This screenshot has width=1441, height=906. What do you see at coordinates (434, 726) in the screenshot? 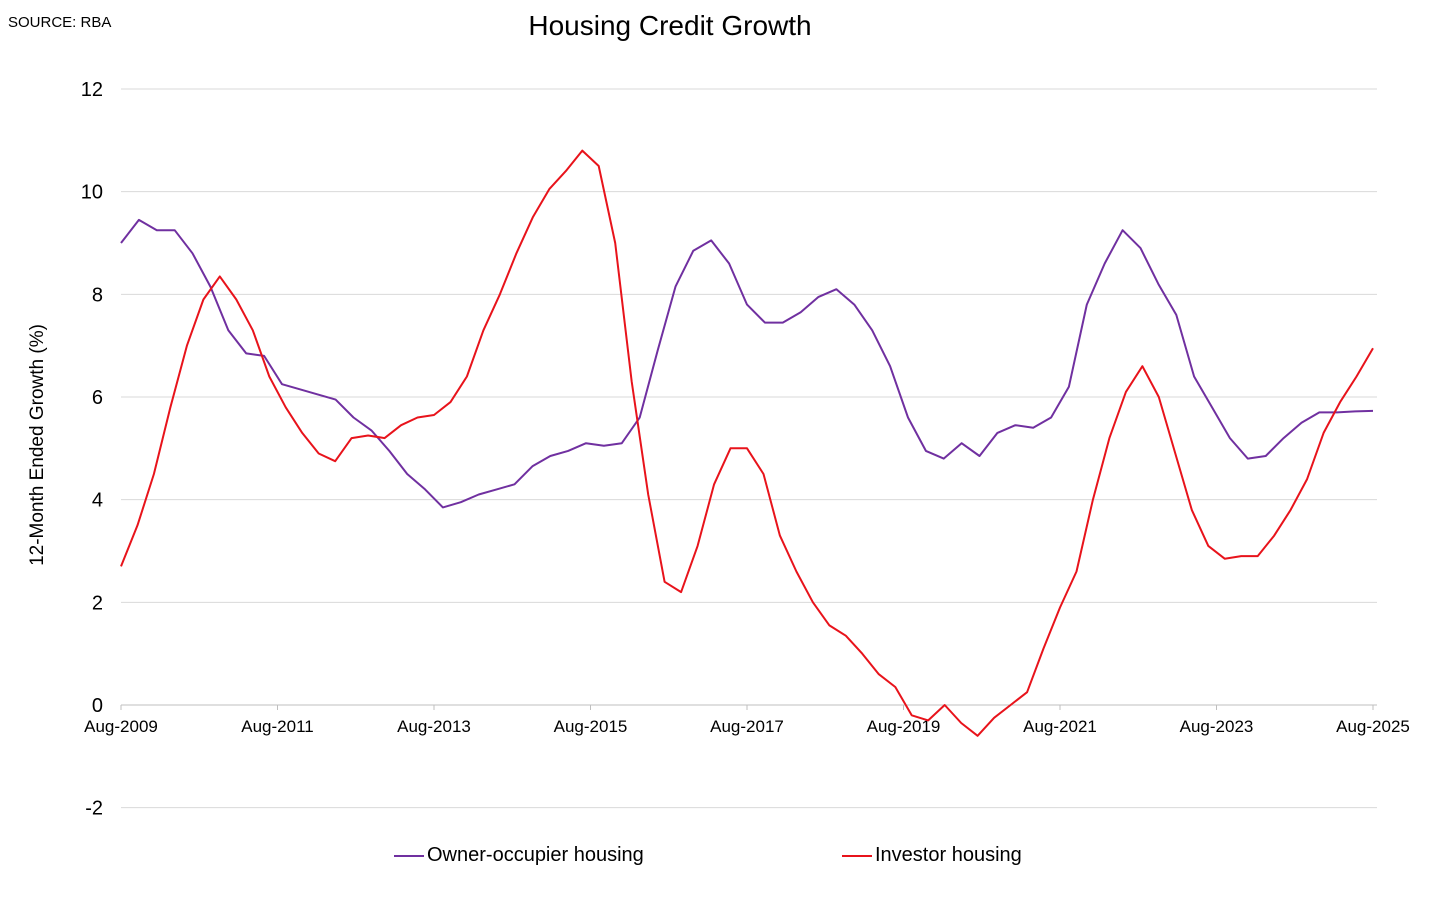
I see `x-tick-label: Aug-2013` at bounding box center [434, 726].